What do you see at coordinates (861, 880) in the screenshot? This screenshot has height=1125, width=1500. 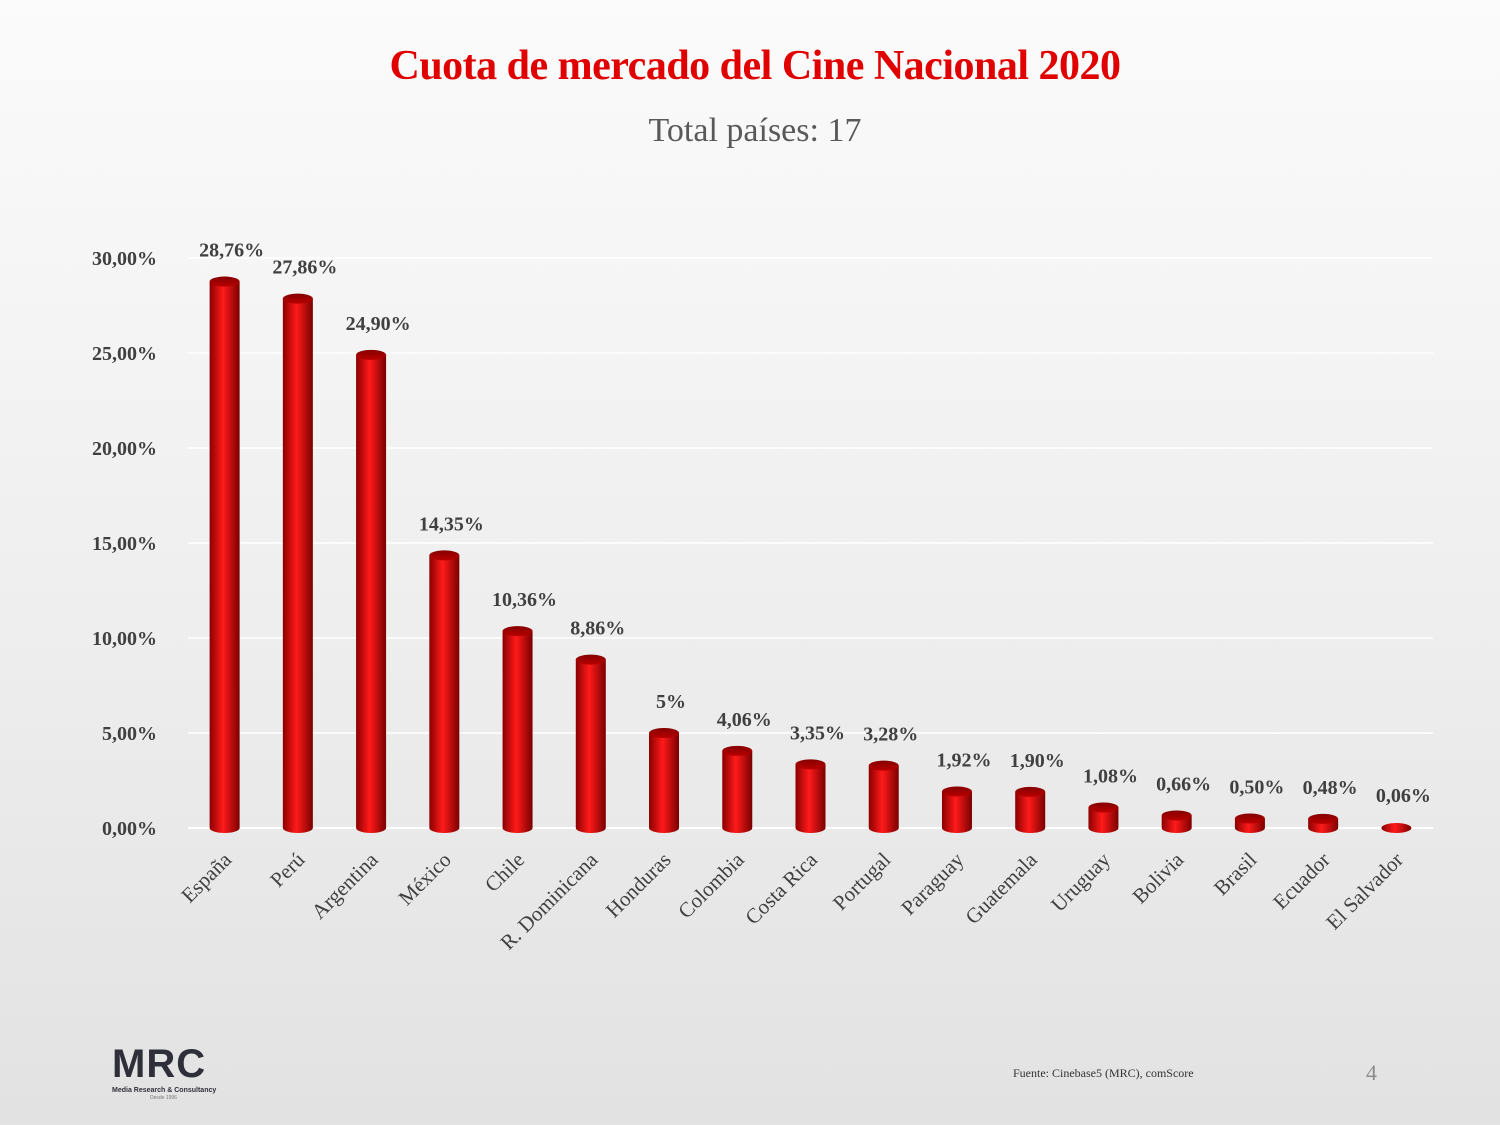 I see `x-tick-label: Portugal` at bounding box center [861, 880].